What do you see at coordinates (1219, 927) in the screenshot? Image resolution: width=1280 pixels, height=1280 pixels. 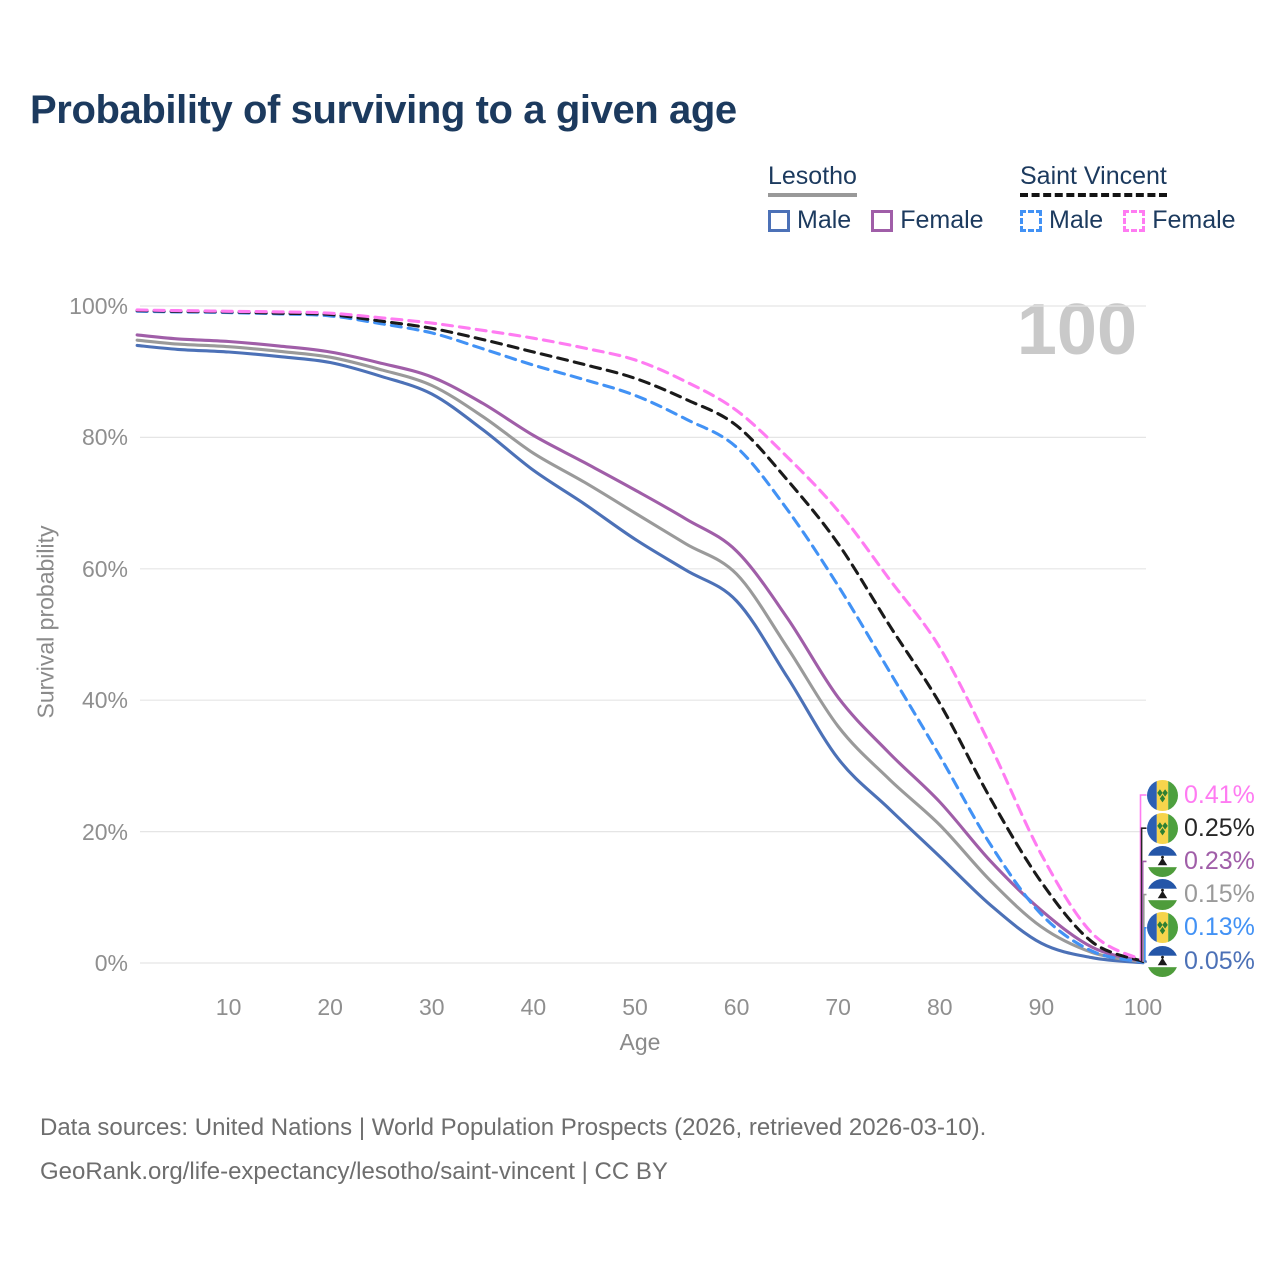 I see `end-label-value: 0.13%` at bounding box center [1219, 927].